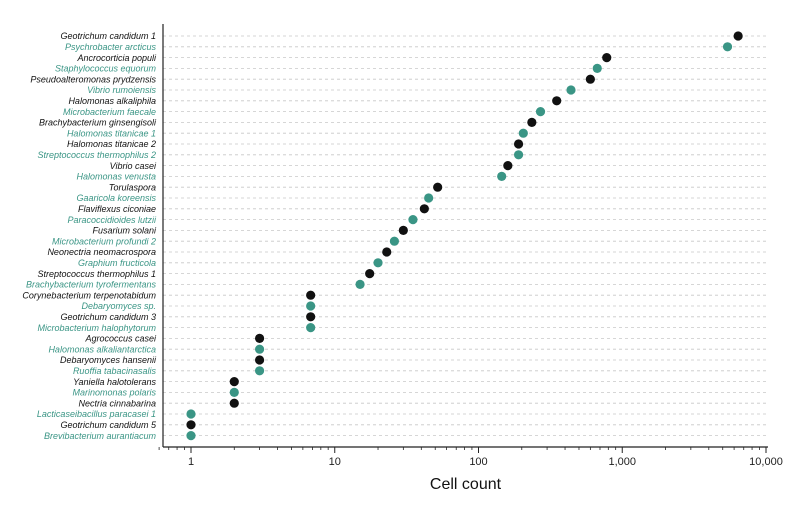 Image resolution: width=800 pixels, height=506 pixels. Describe the element at coordinates (766, 462) in the screenshot. I see `x-tick-label: 10,000` at that location.